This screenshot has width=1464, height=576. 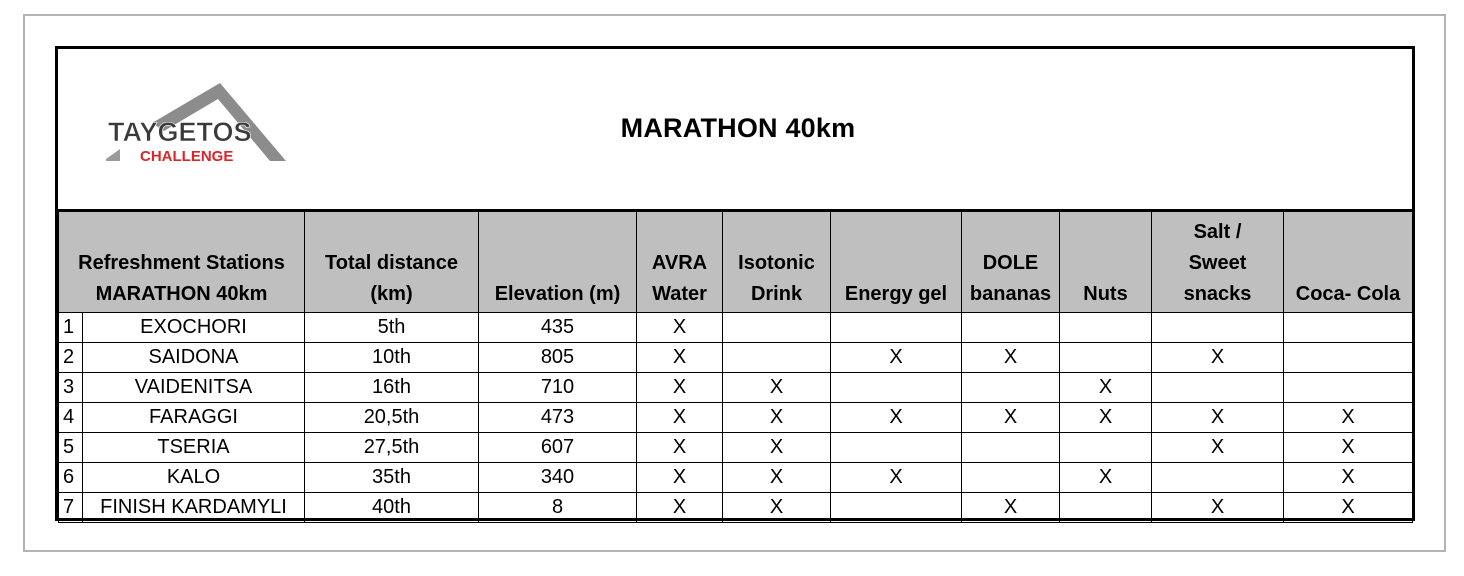 I want to click on station-name: TSERIA, so click(x=193, y=447).